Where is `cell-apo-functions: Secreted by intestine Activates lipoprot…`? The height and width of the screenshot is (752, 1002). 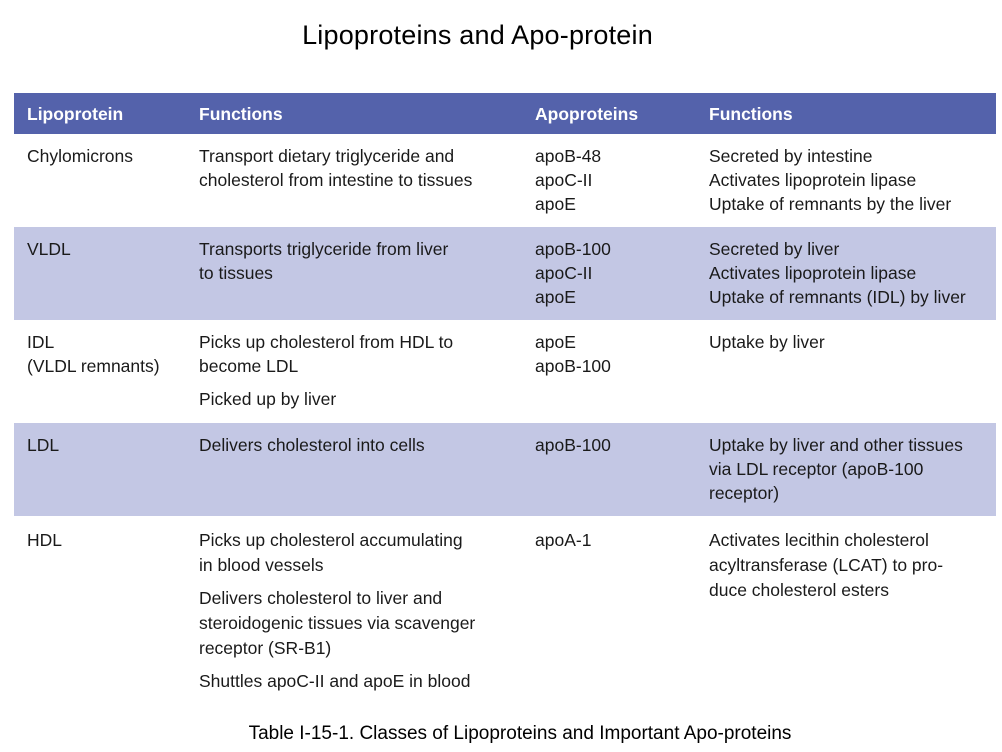 cell-apo-functions: Secreted by intestine Activates lipoprot… is located at coordinates (830, 180).